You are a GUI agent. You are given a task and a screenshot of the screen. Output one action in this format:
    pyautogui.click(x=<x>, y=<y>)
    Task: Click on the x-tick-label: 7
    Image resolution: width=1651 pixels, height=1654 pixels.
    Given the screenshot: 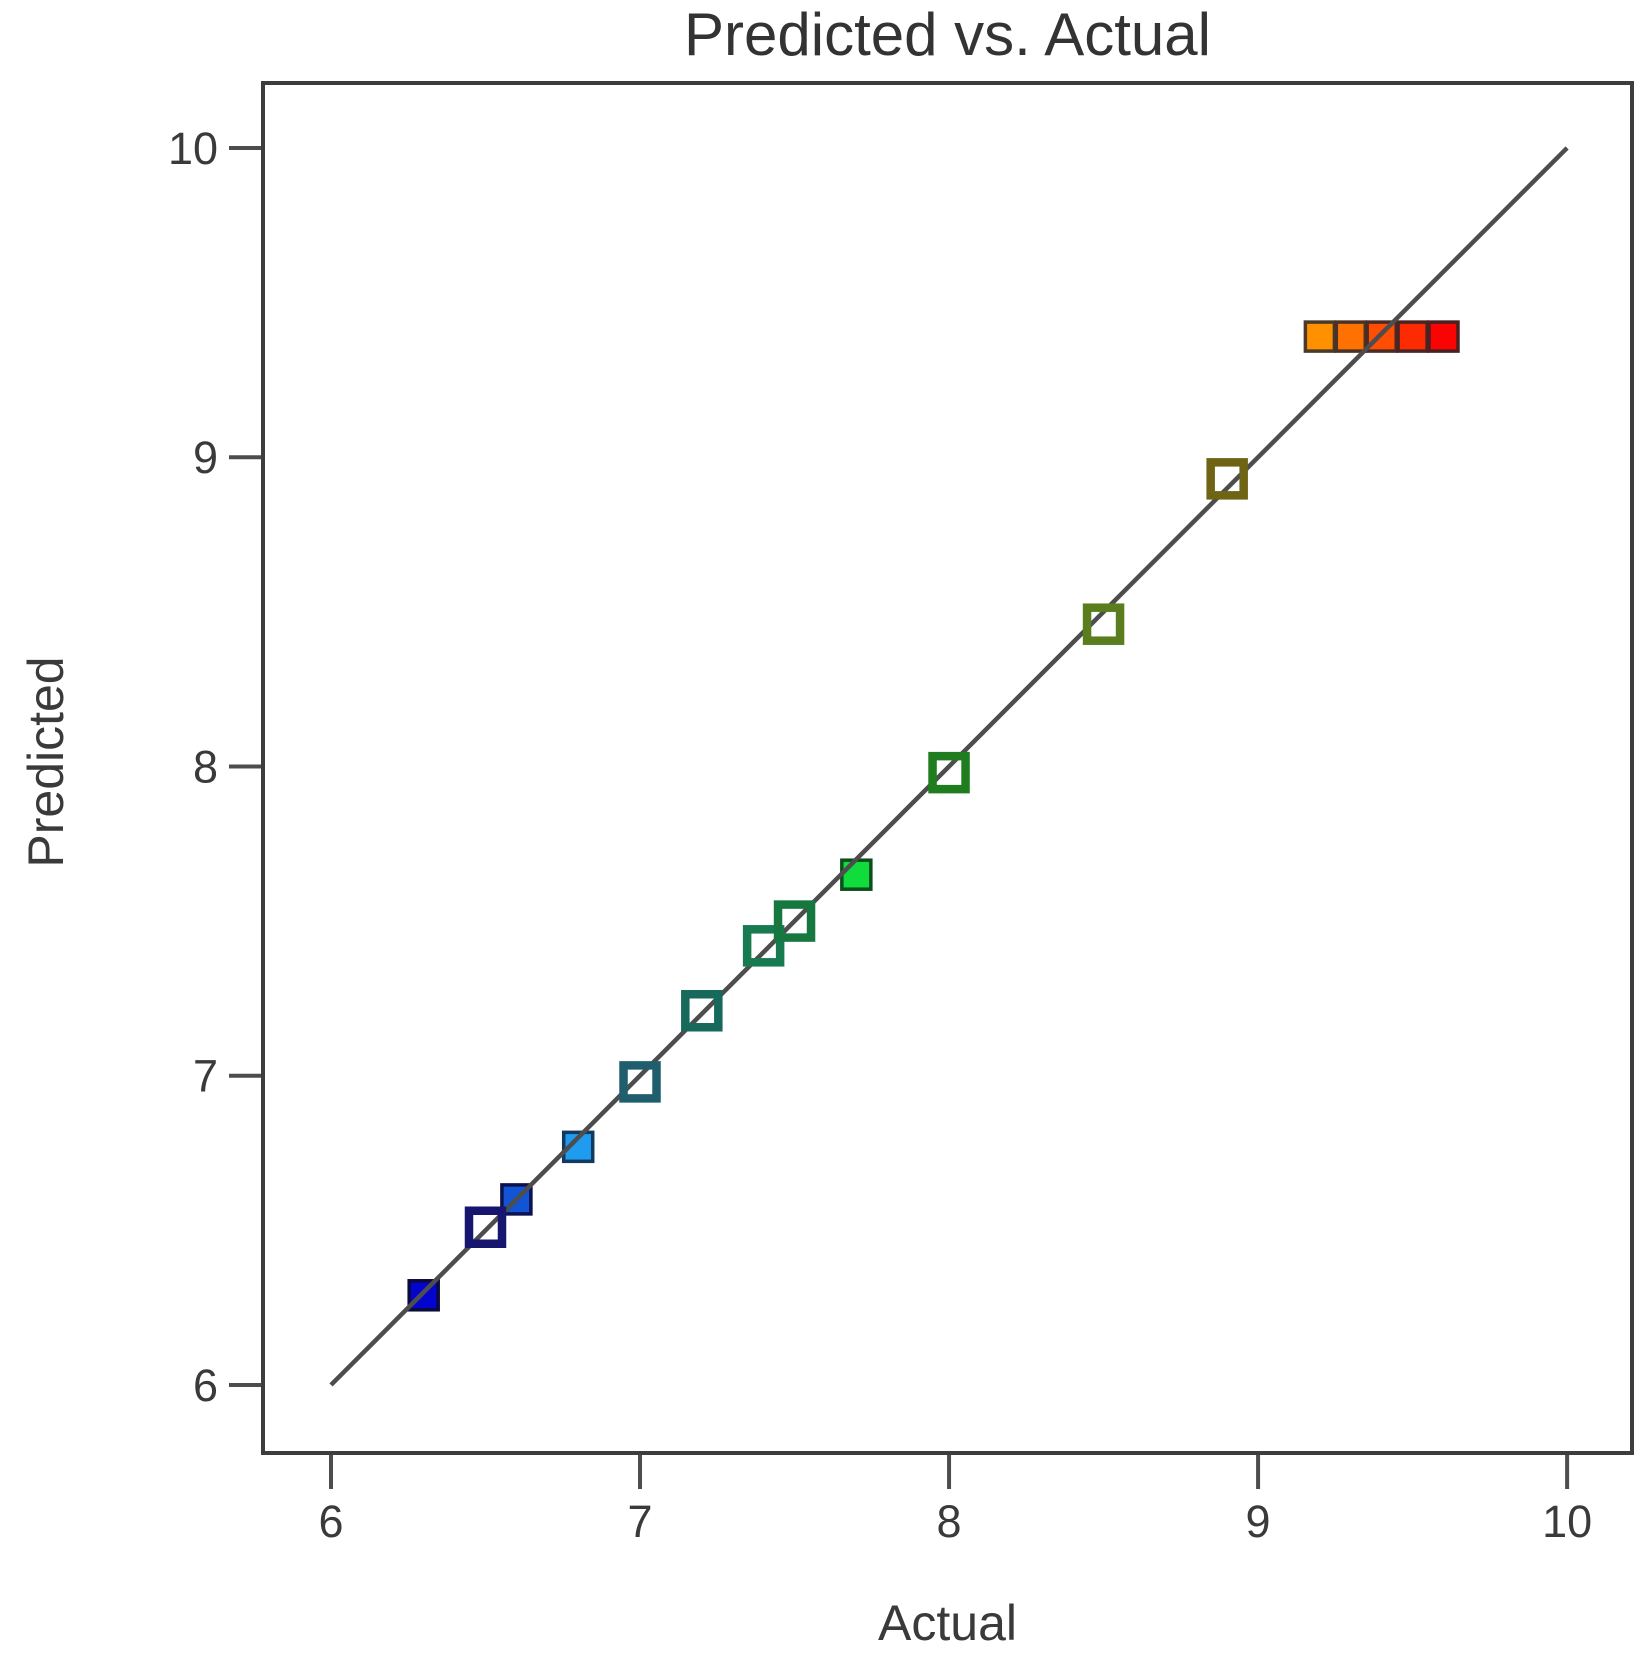 What is the action you would take?
    pyautogui.click(x=640, y=1521)
    